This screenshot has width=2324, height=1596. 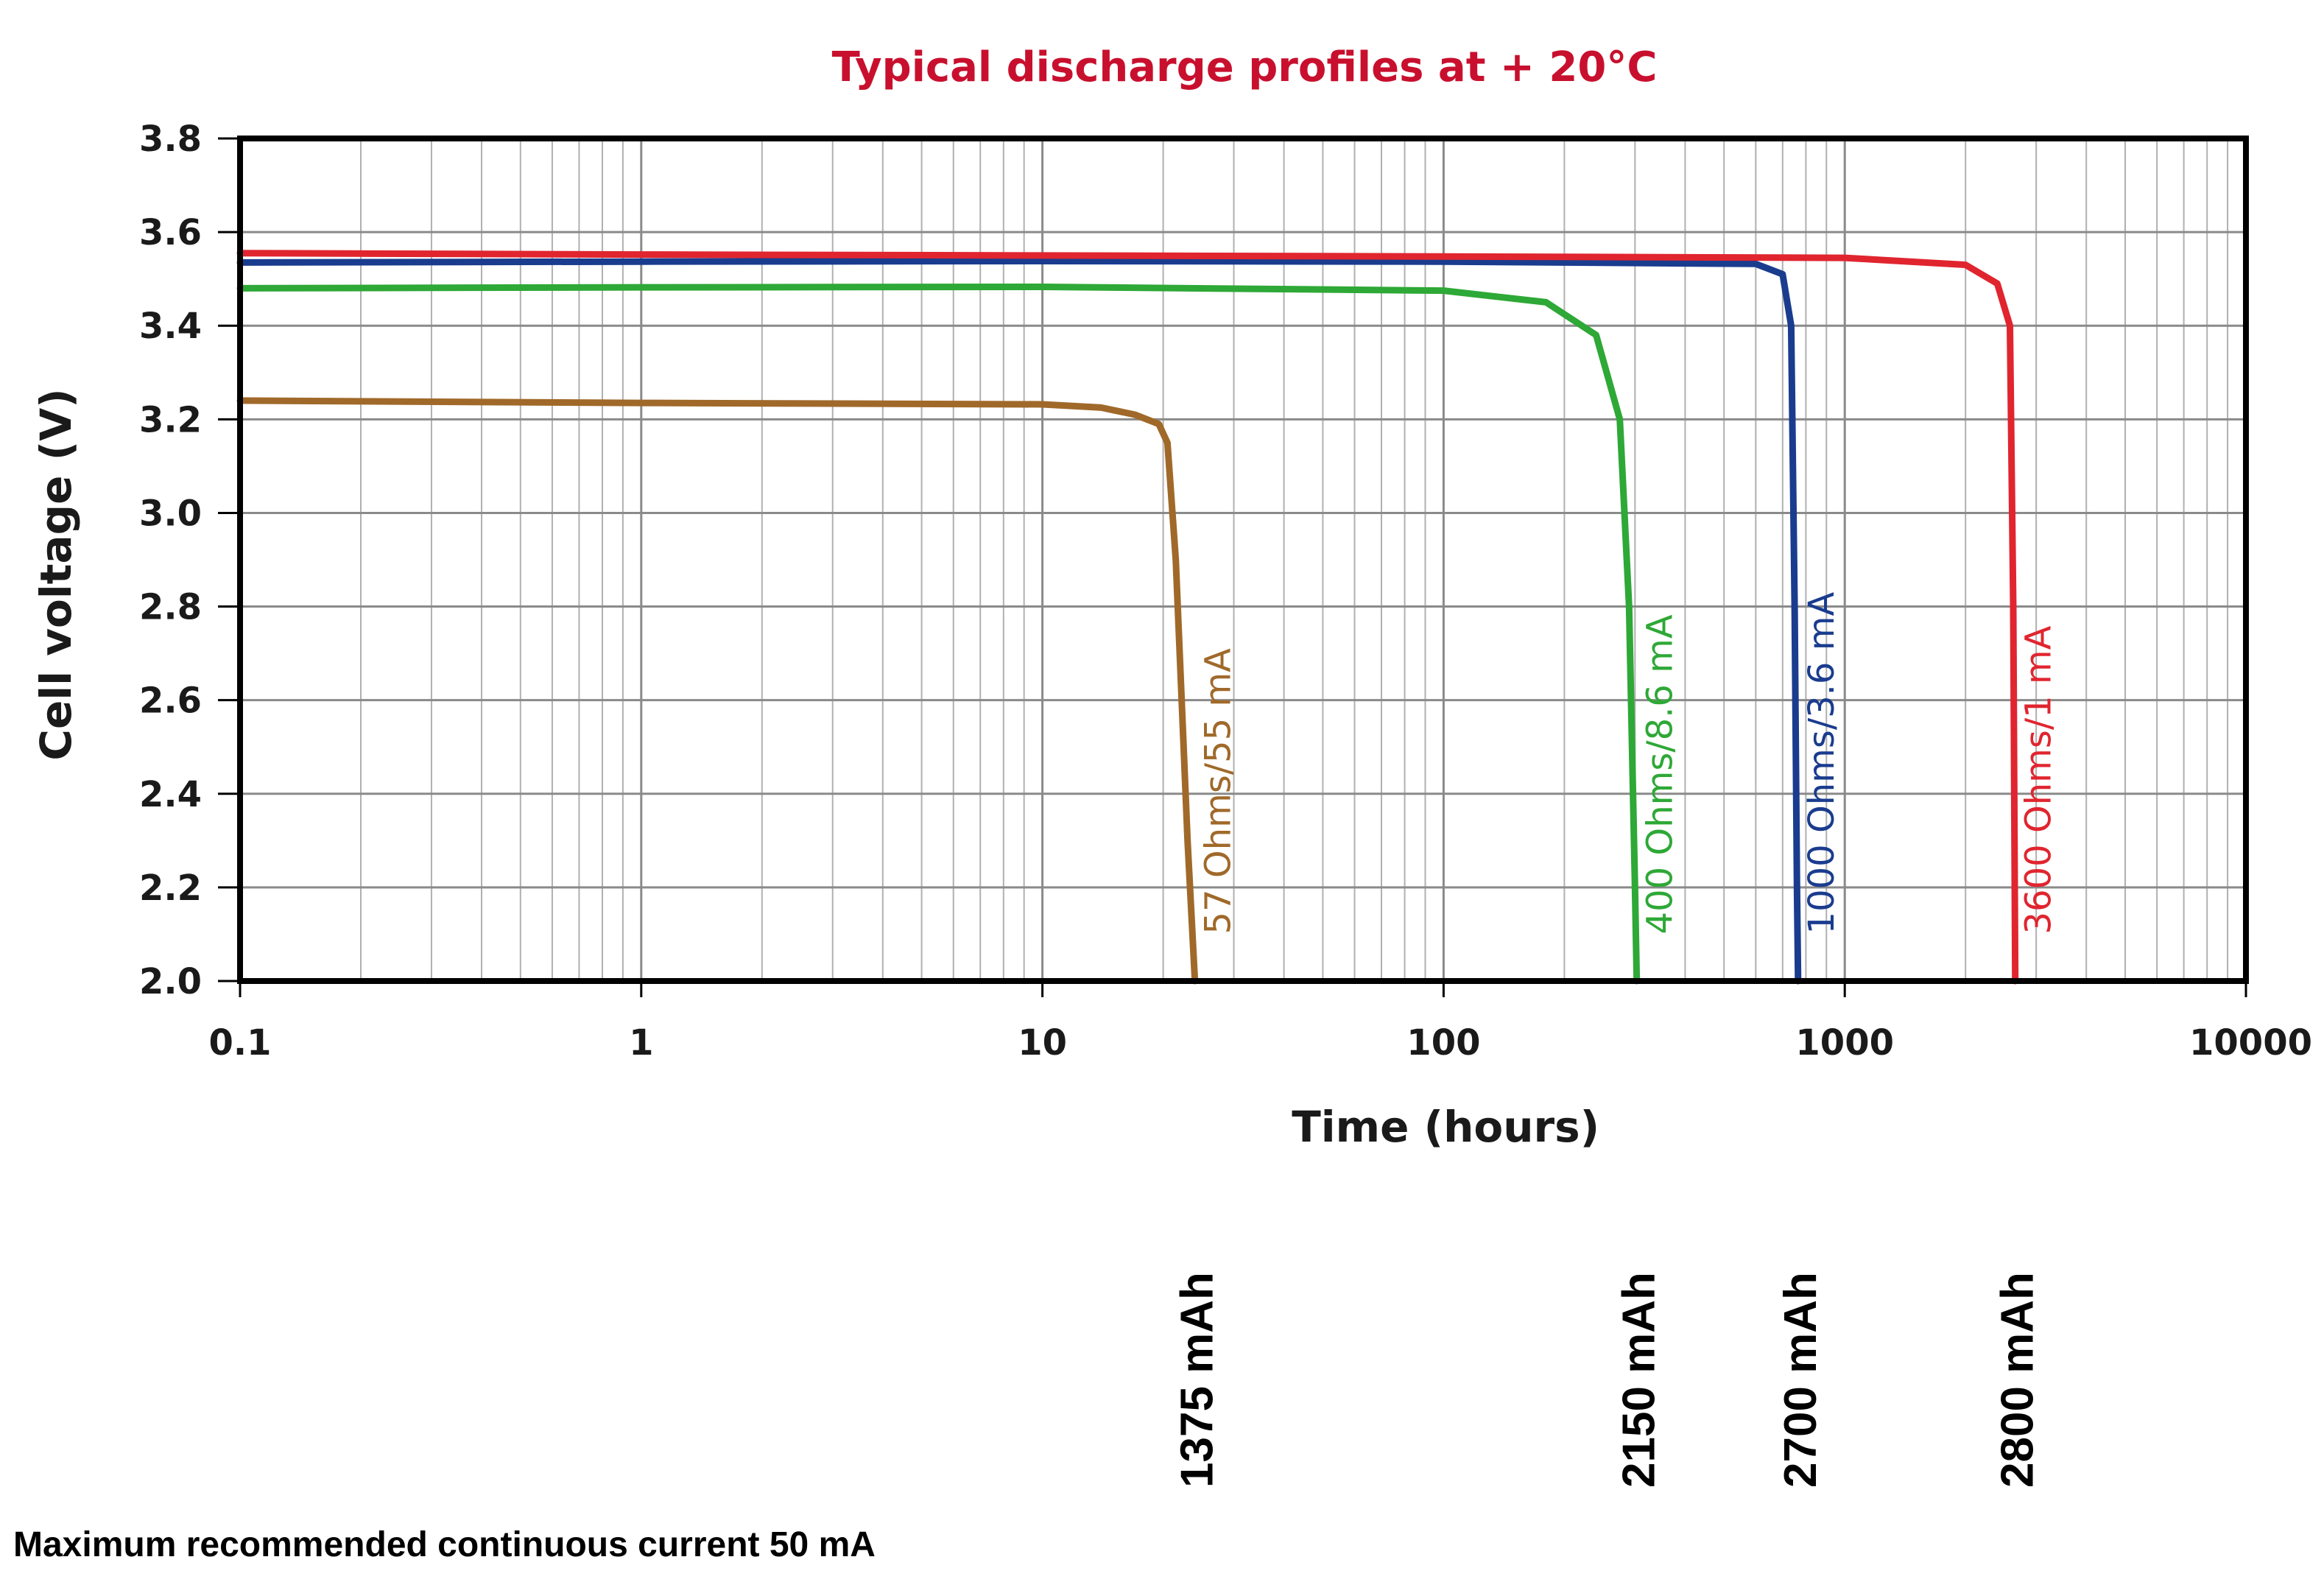 I want to click on y-tick-label: 2.0, so click(x=171, y=982).